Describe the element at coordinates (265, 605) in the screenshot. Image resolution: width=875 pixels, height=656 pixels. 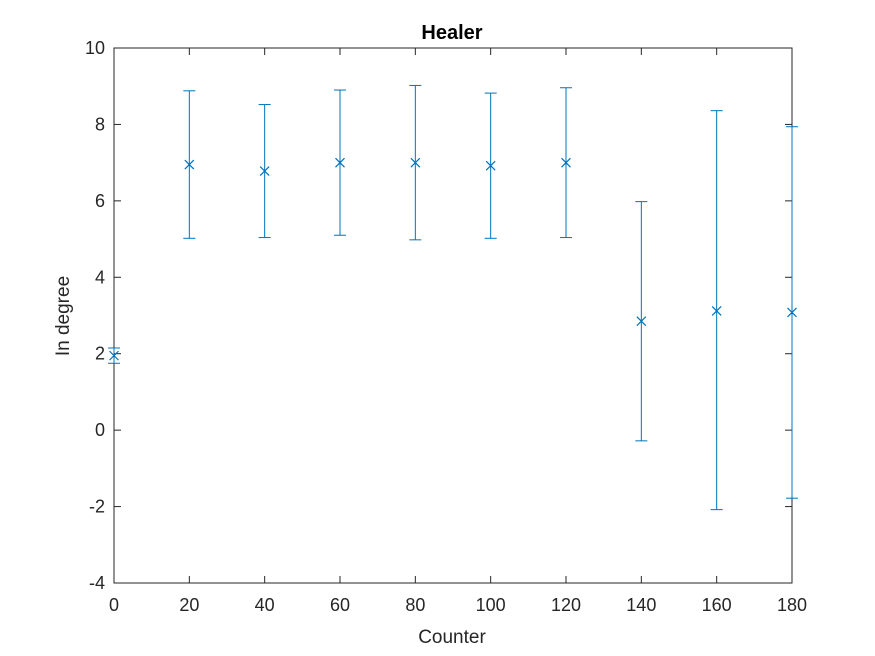
I see `x-tick-label: 40` at that location.